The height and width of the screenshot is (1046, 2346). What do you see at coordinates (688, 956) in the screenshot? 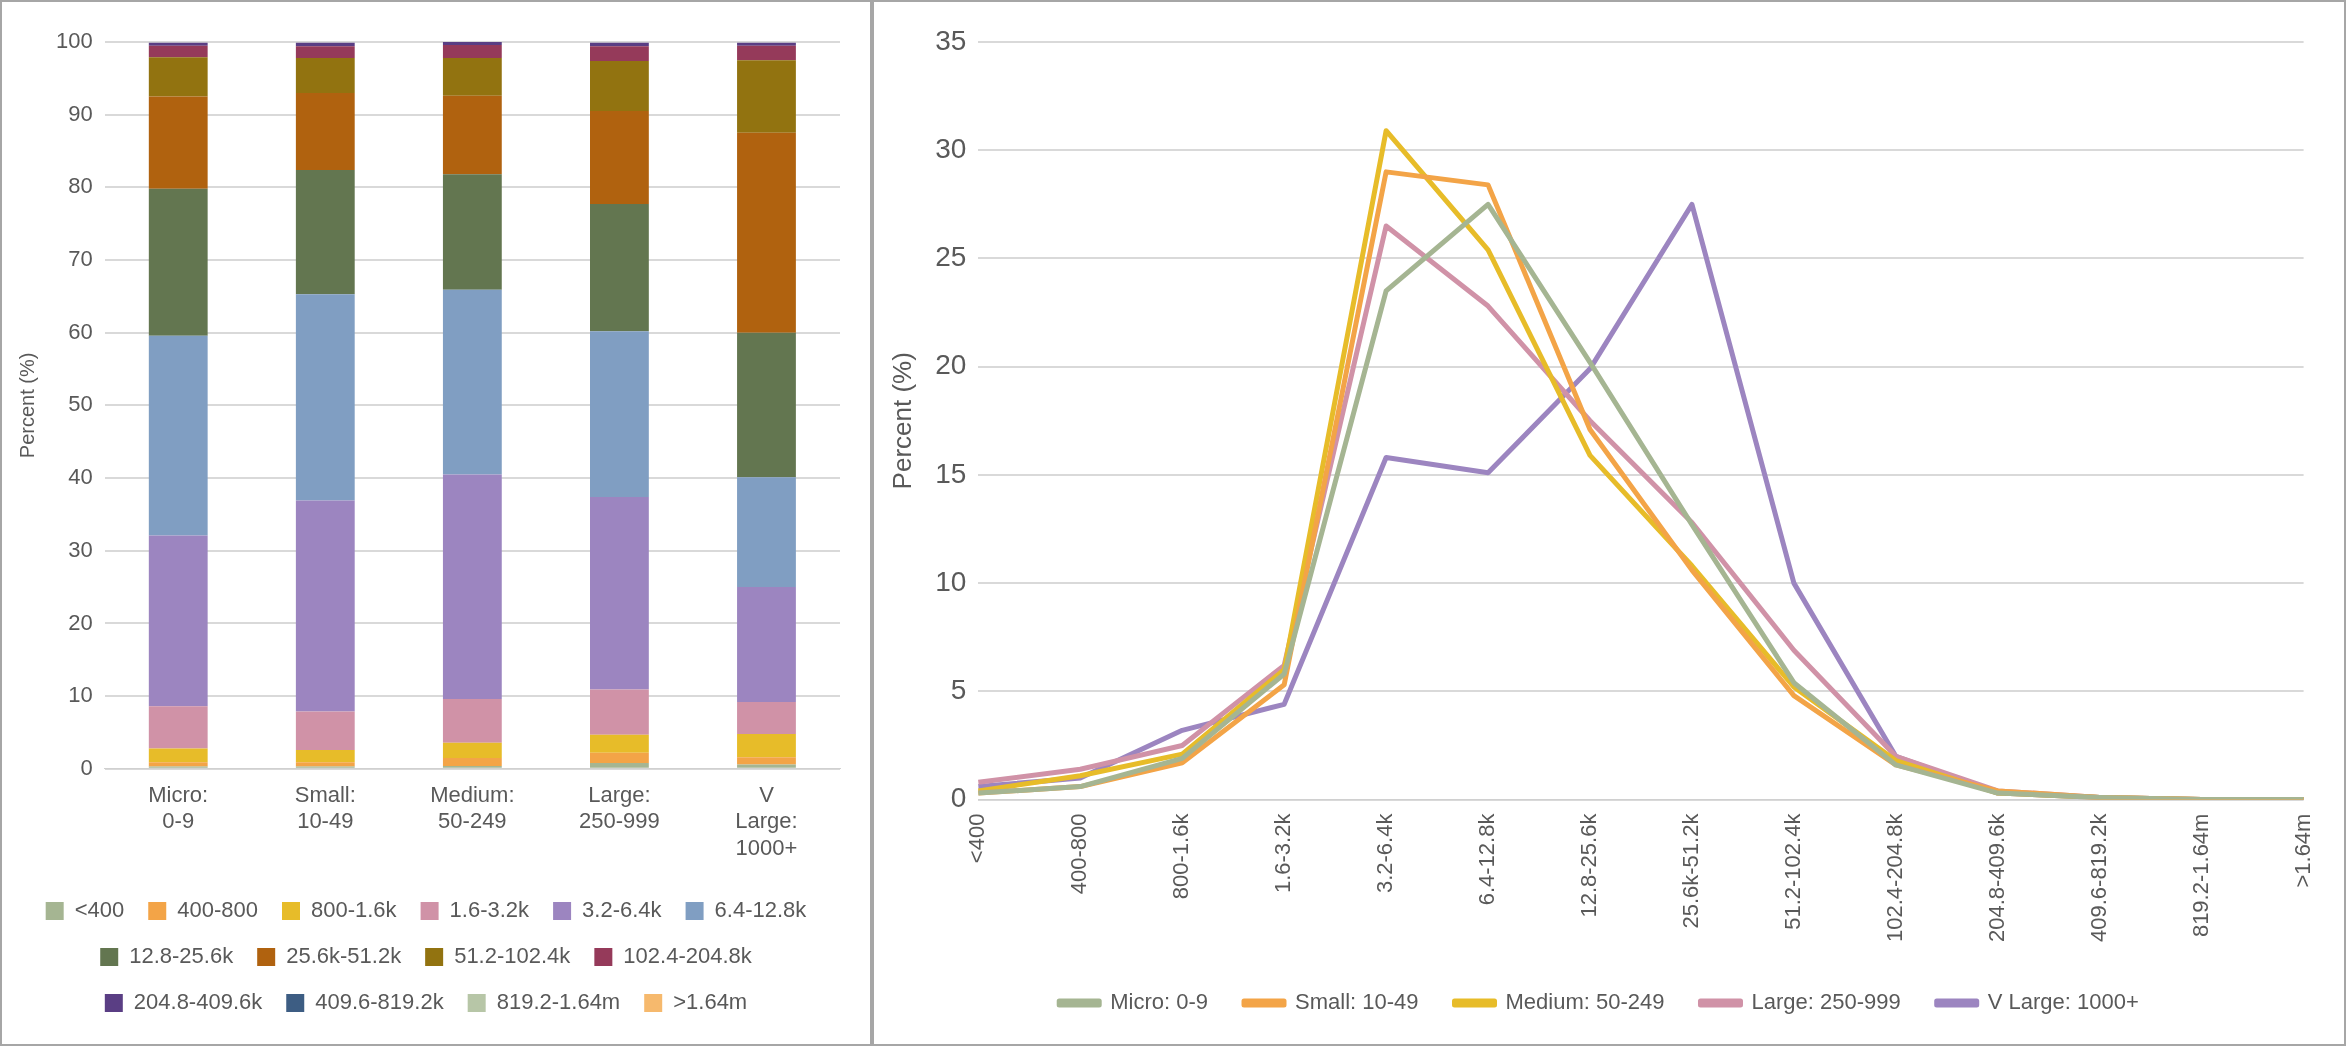
I see `legend-label: 102.4-204.8k` at bounding box center [688, 956].